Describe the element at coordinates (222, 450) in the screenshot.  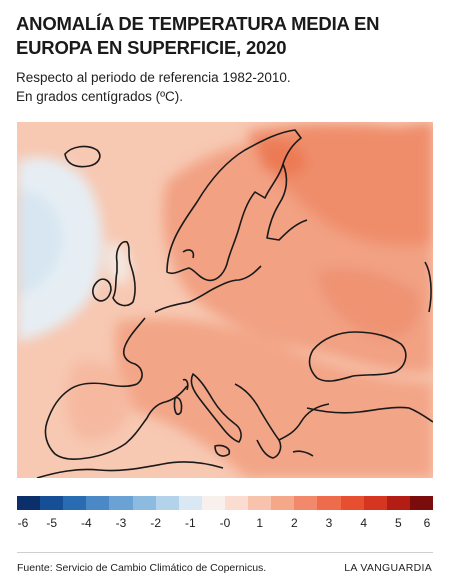
I see `sicily-outline` at that location.